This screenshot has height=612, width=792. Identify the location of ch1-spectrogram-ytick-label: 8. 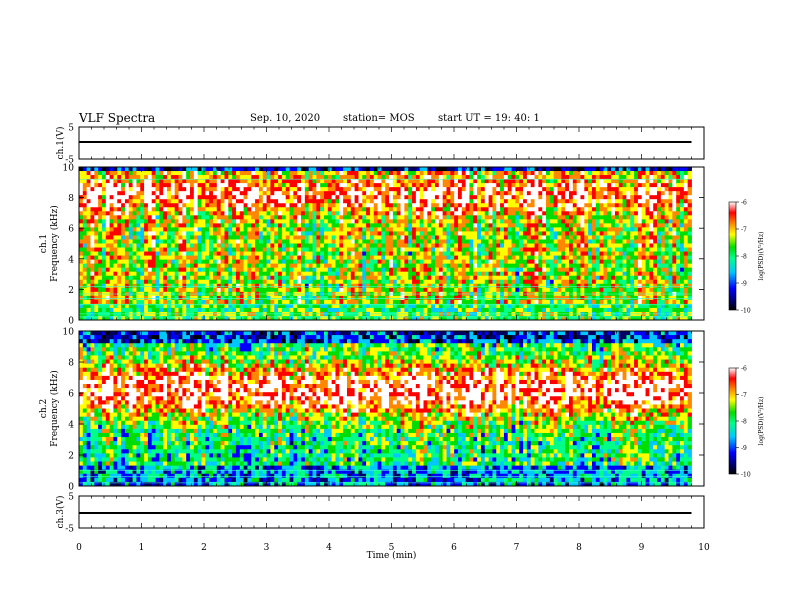
(71, 199).